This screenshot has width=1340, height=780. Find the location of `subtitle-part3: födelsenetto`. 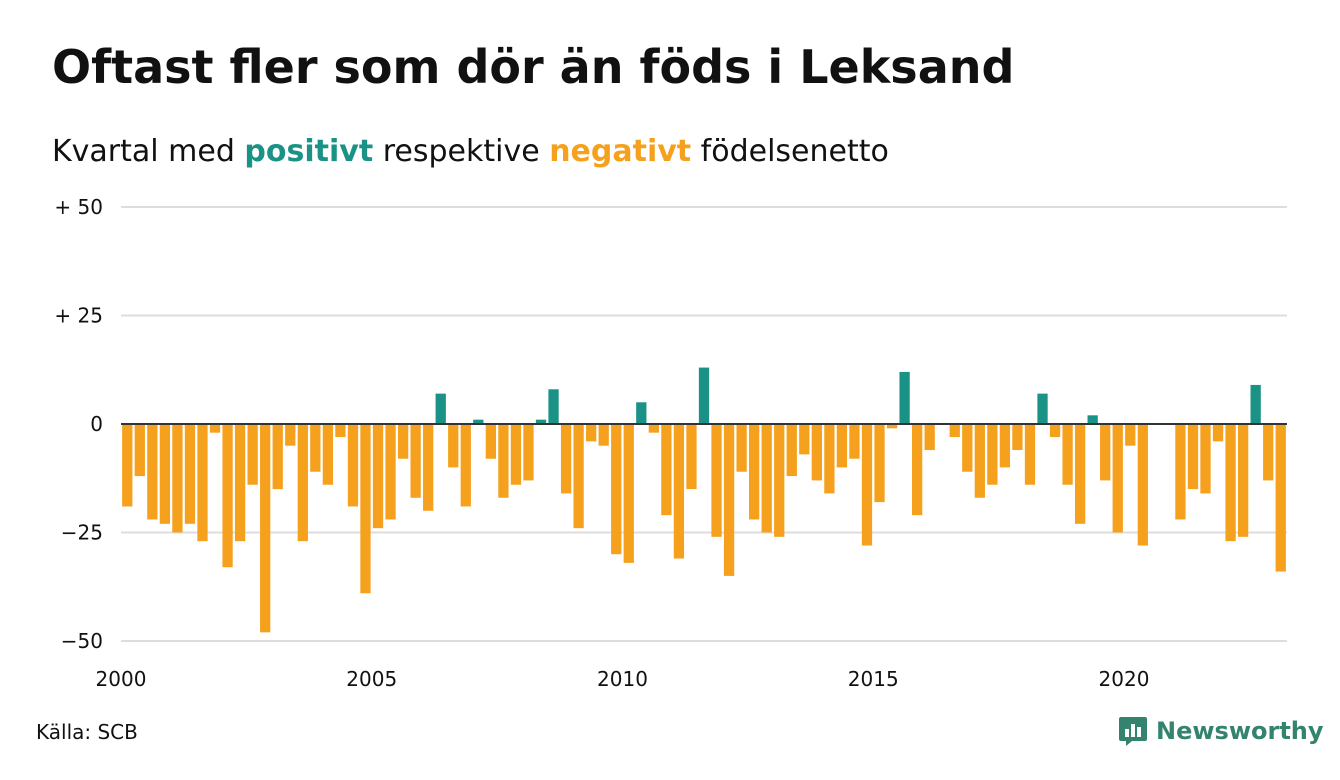

subtitle-part3: födelsenetto is located at coordinates (790, 151).